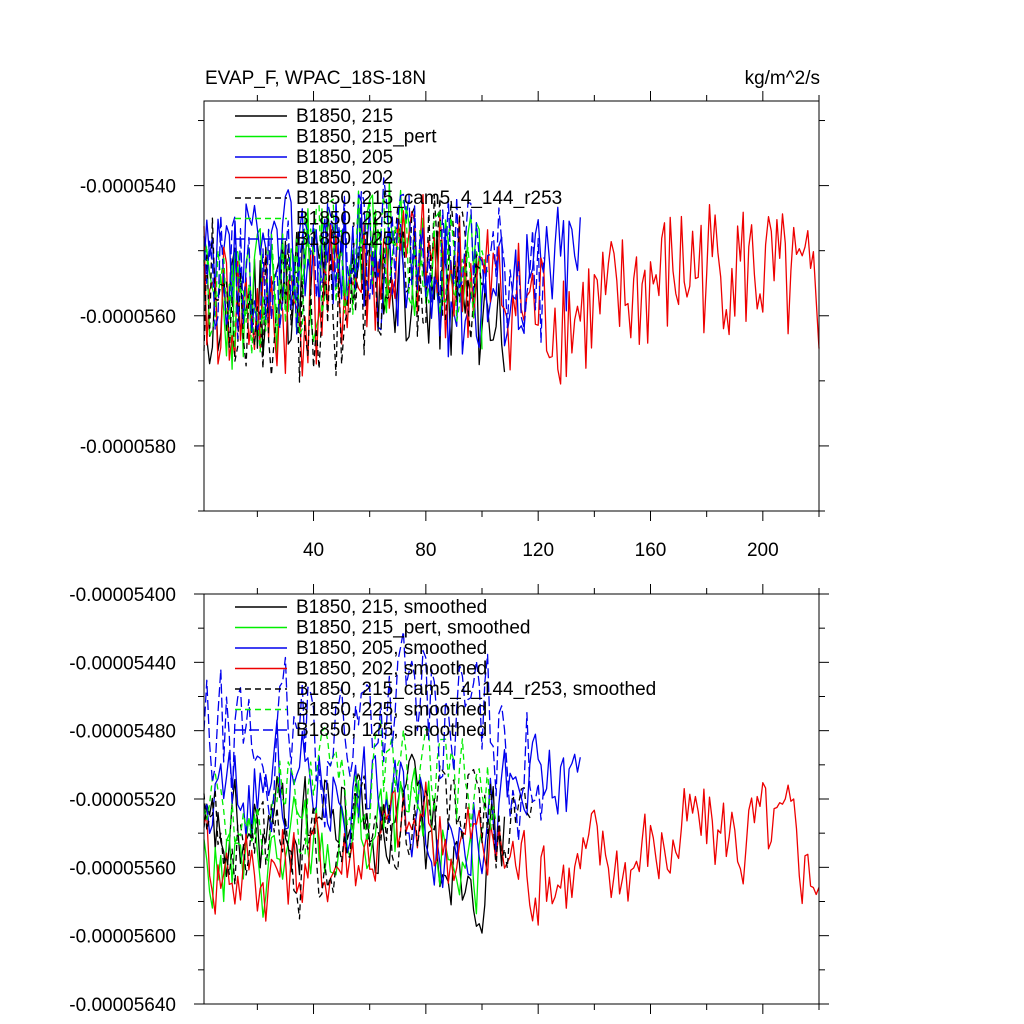 The height and width of the screenshot is (1024, 1024). I want to click on top-panel-title: EVAP_F, WPAC_18S-18N, so click(315, 78).